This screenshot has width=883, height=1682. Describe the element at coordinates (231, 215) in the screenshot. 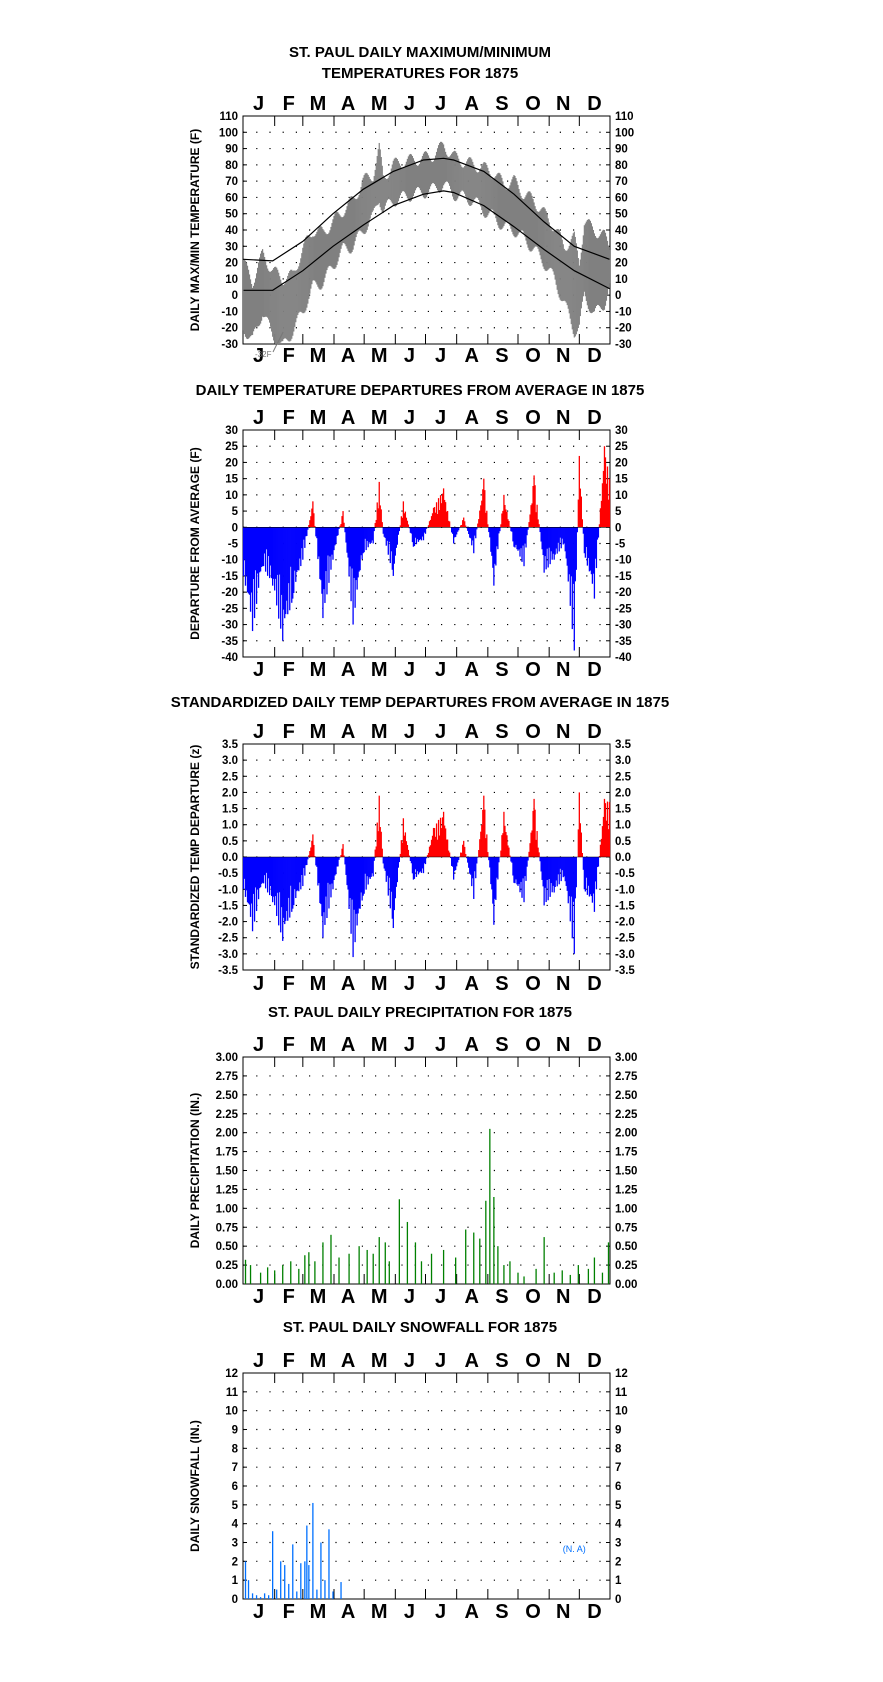

I see `y-tick-label-left: 50` at that location.